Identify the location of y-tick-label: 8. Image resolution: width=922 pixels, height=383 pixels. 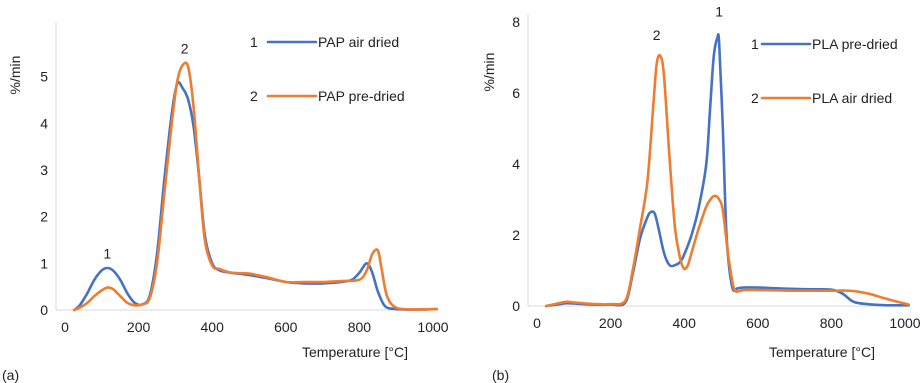
(516, 22).